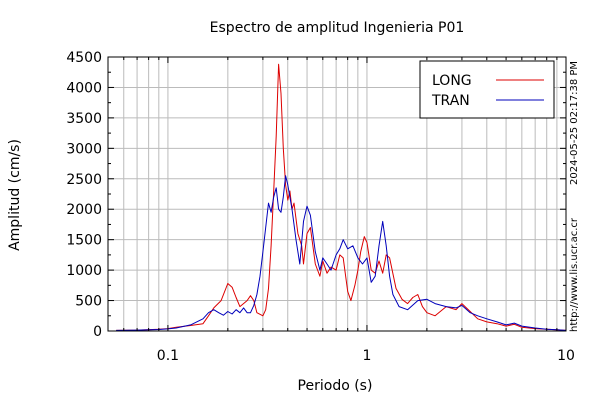 This screenshot has height=400, width=600. I want to click on legend-label-long: LONG, so click(452, 81).